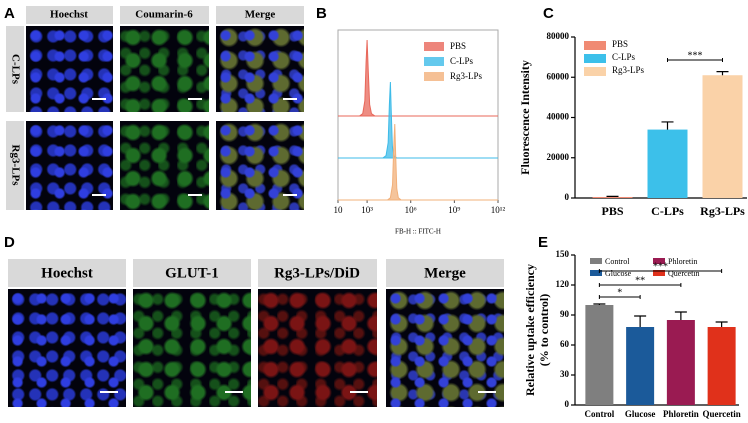 This screenshot has height=423, width=748. I want to click on y-tick-label: 120, so click(563, 284).